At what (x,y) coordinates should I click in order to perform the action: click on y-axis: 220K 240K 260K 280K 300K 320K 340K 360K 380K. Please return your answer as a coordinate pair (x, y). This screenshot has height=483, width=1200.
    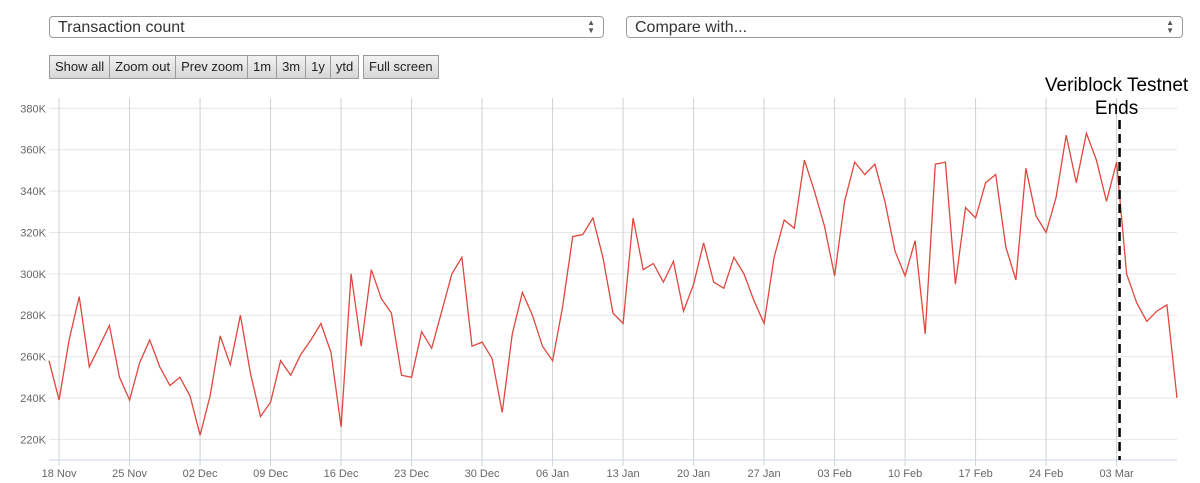
    Looking at the image, I should click on (33, 274).